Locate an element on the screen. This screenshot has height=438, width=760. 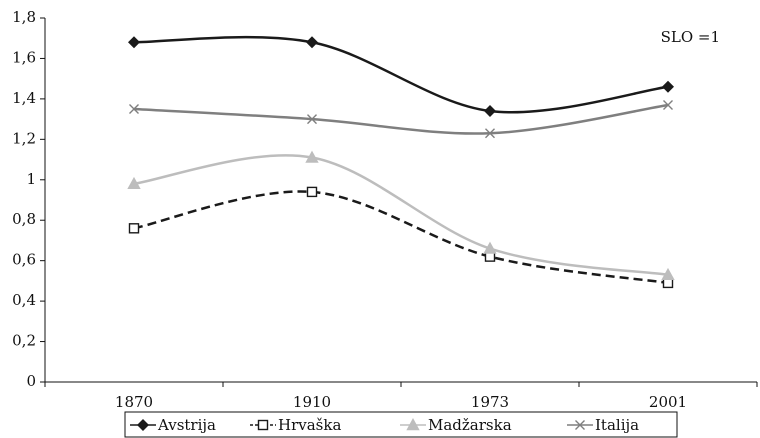
legend-label: Madžarska is located at coordinates (470, 425).